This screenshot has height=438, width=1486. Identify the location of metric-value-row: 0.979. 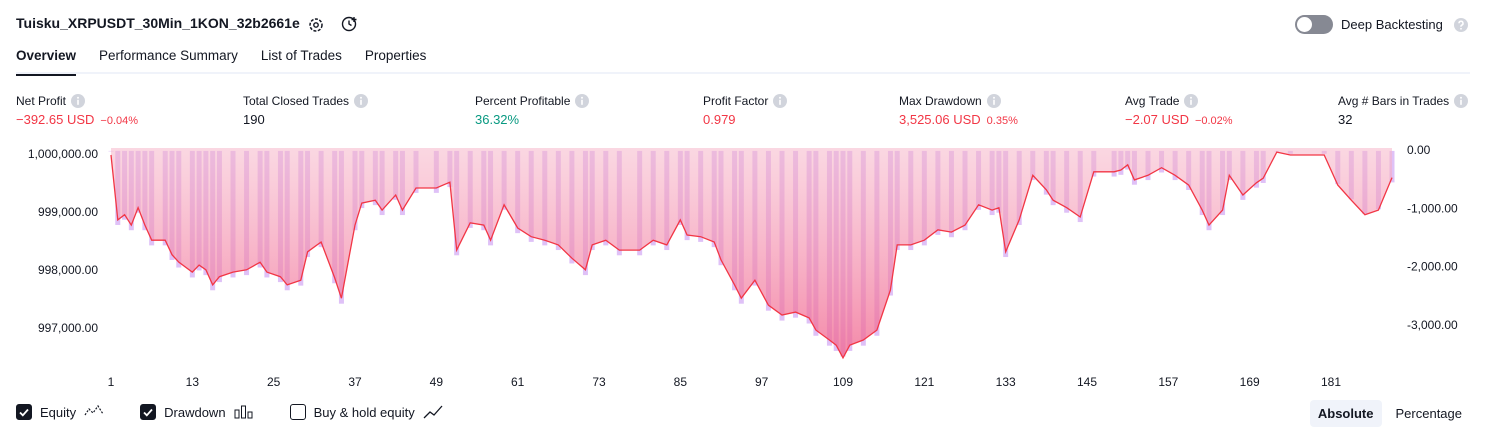
(745, 119).